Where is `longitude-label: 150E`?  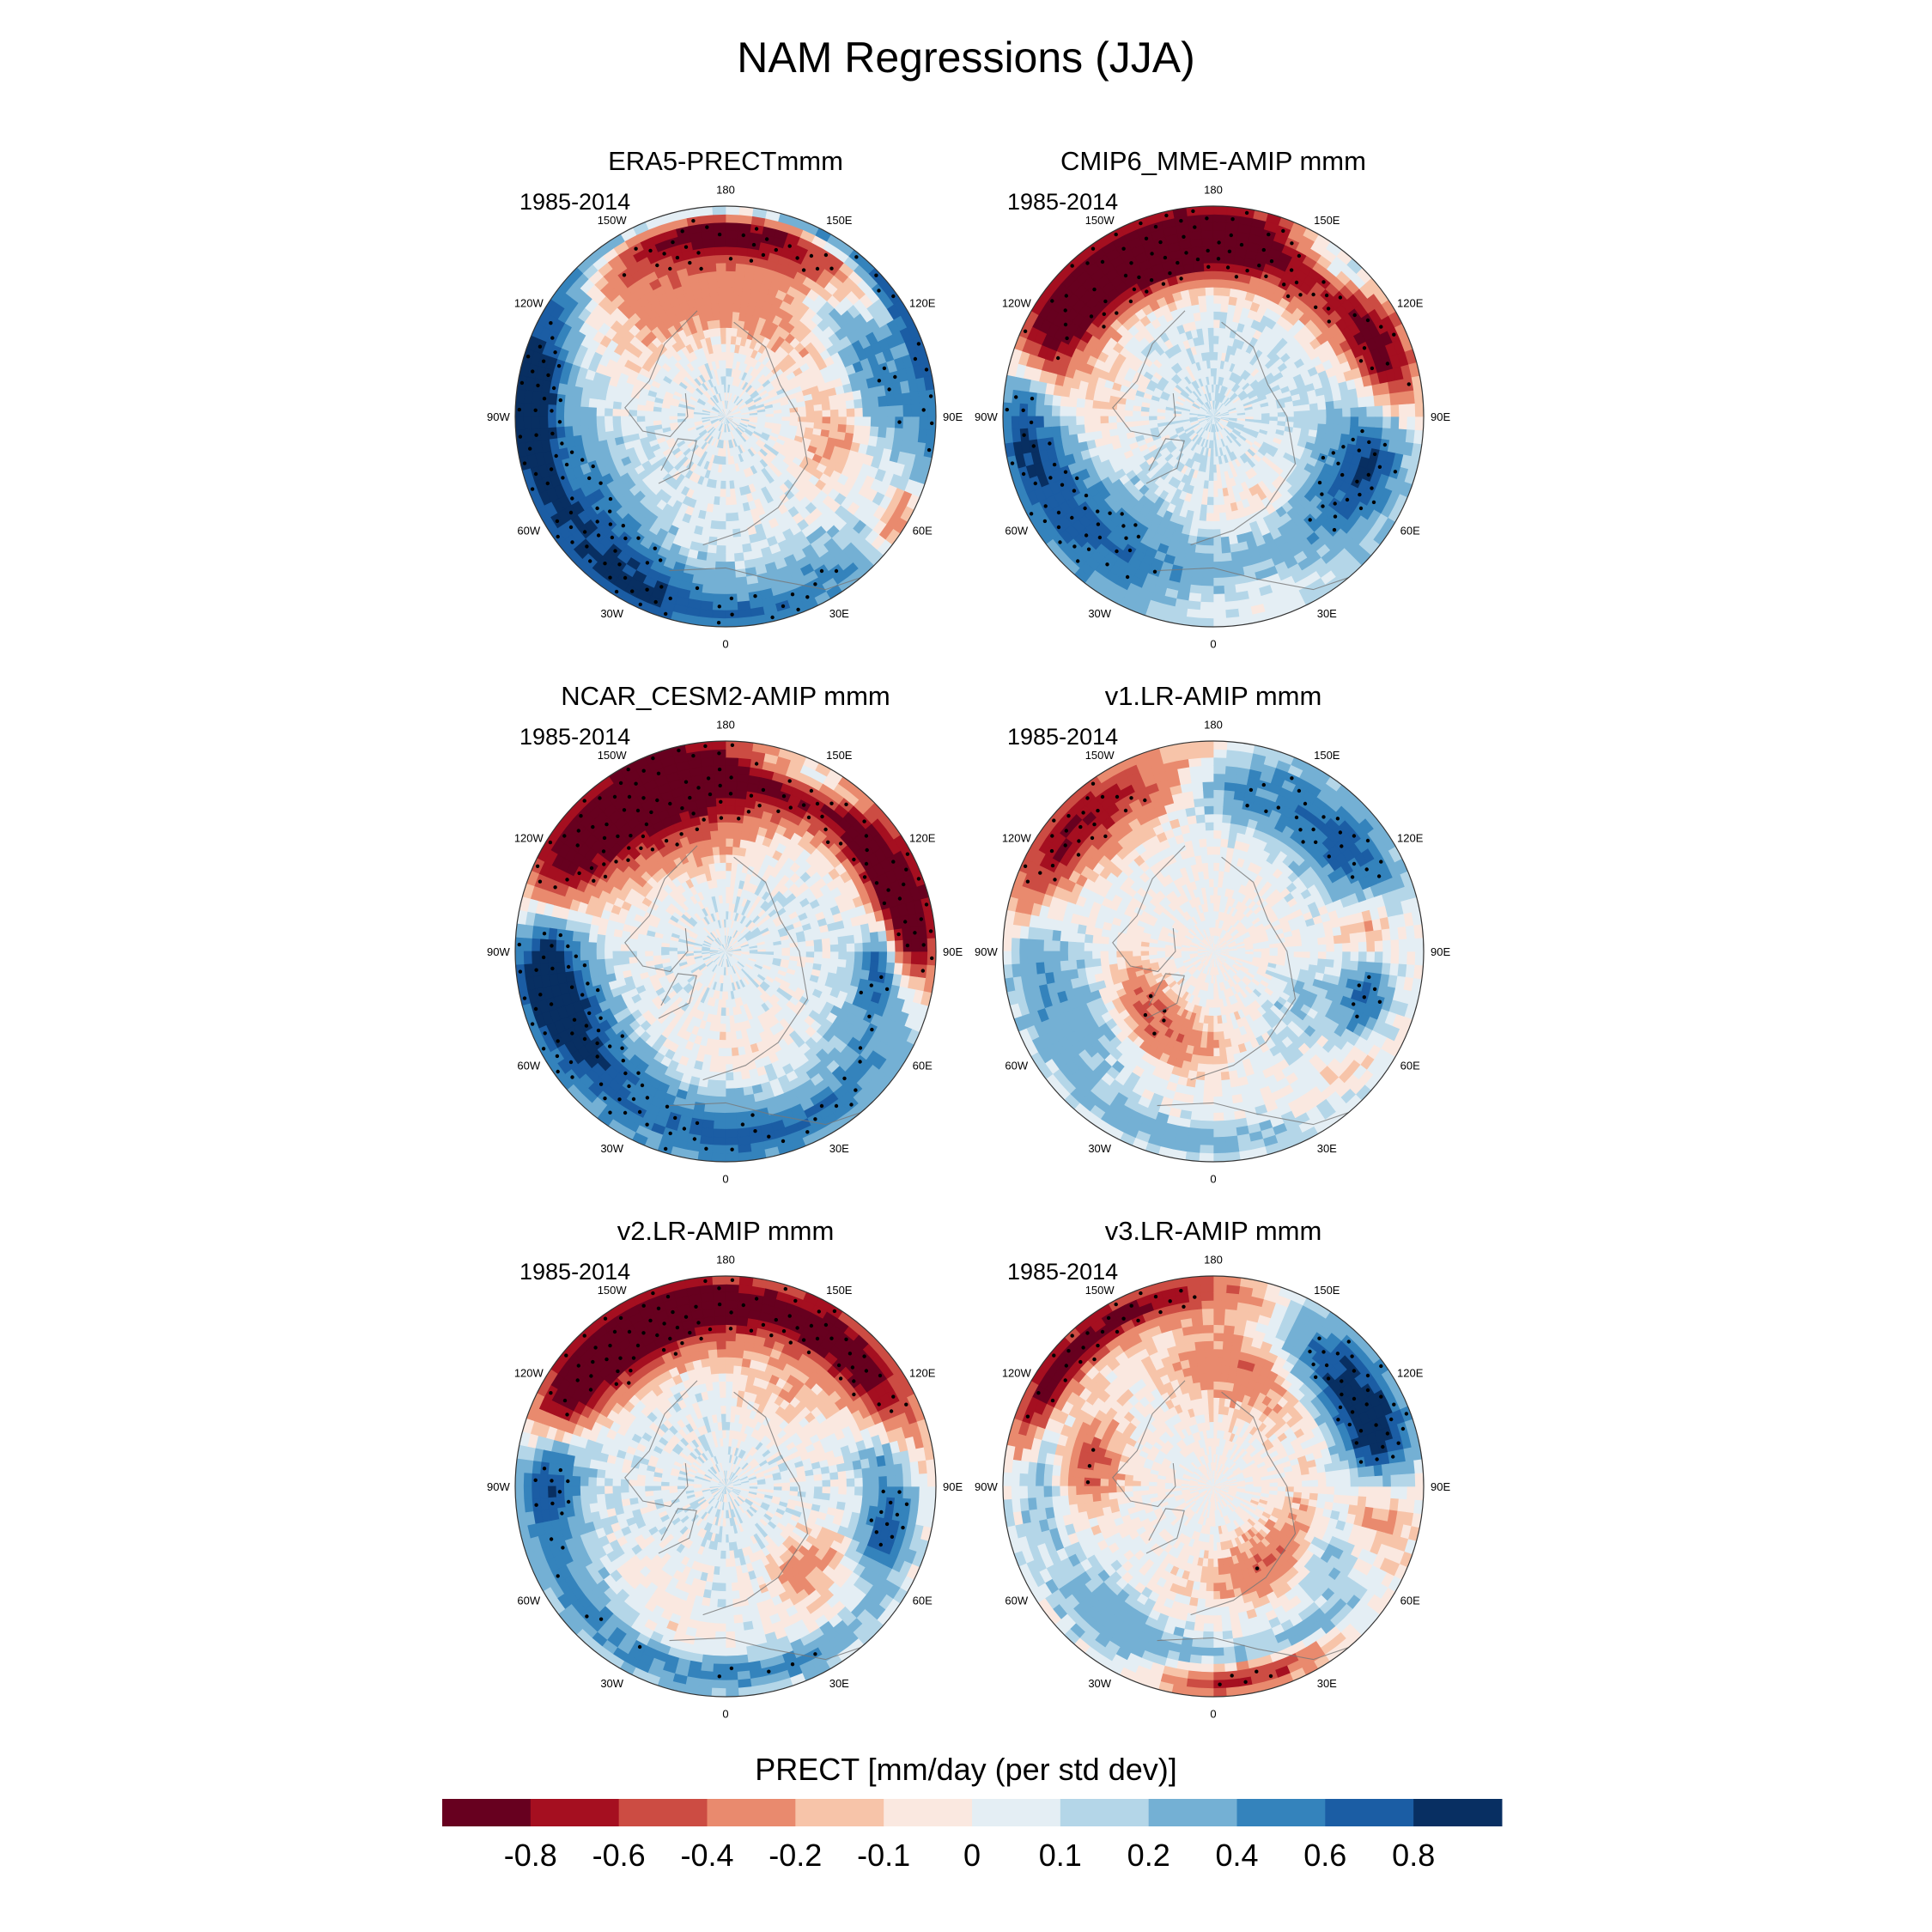 longitude-label: 150E is located at coordinates (839, 220).